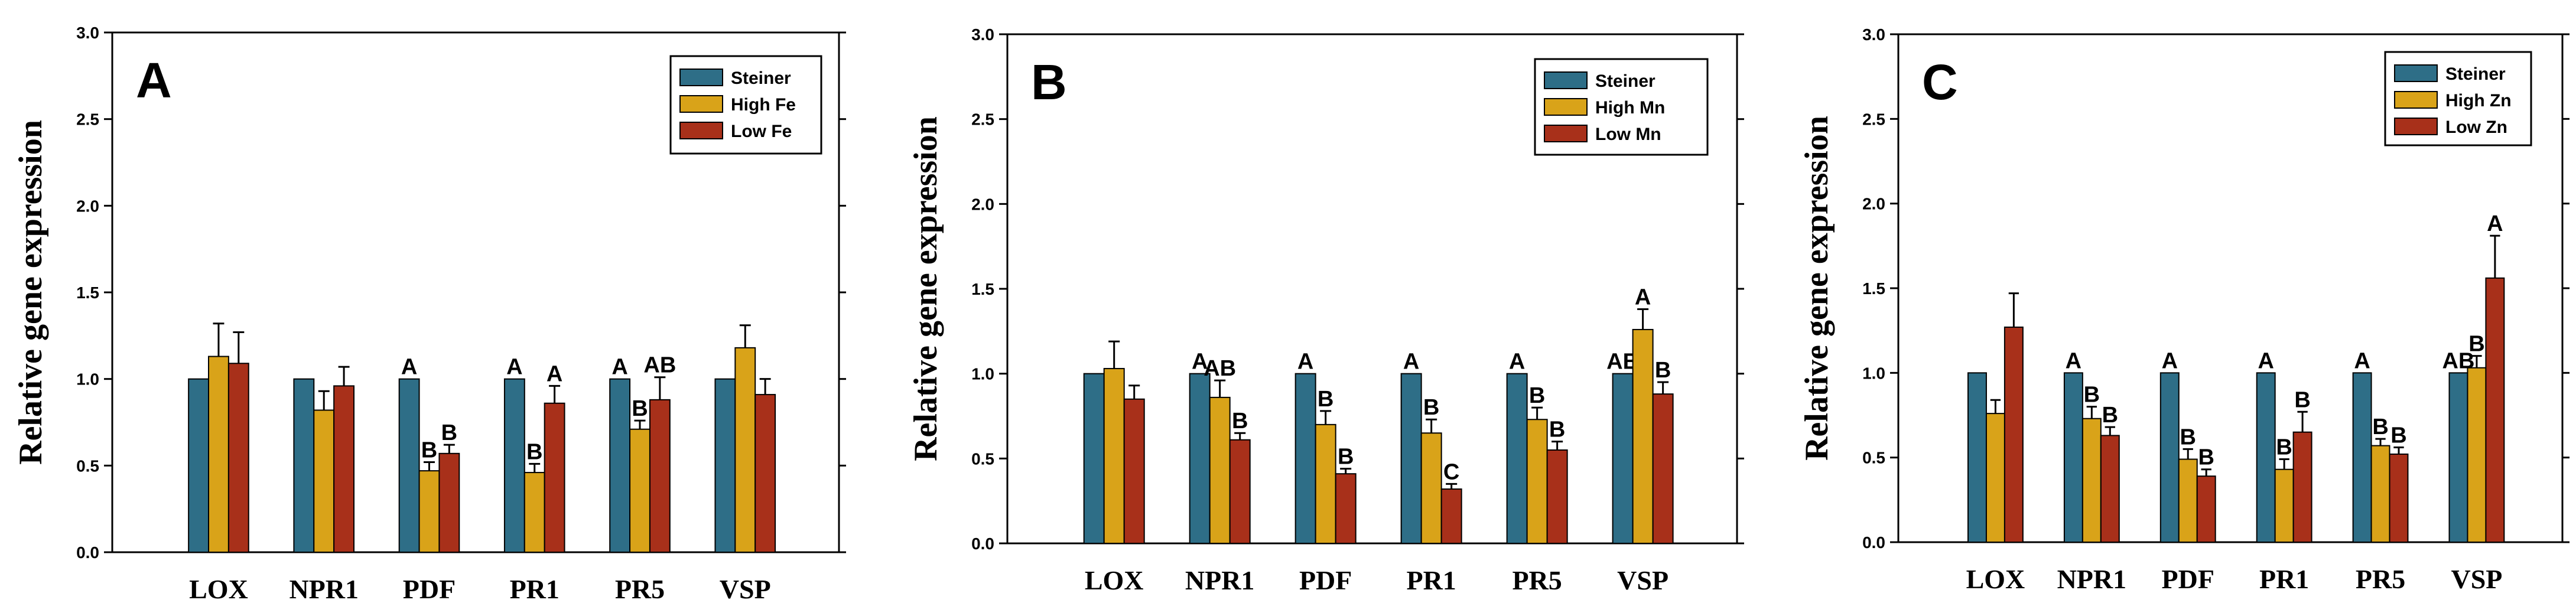 The width and height of the screenshot is (2576, 616). I want to click on y-tick-label: 1.0, so click(1874, 373).